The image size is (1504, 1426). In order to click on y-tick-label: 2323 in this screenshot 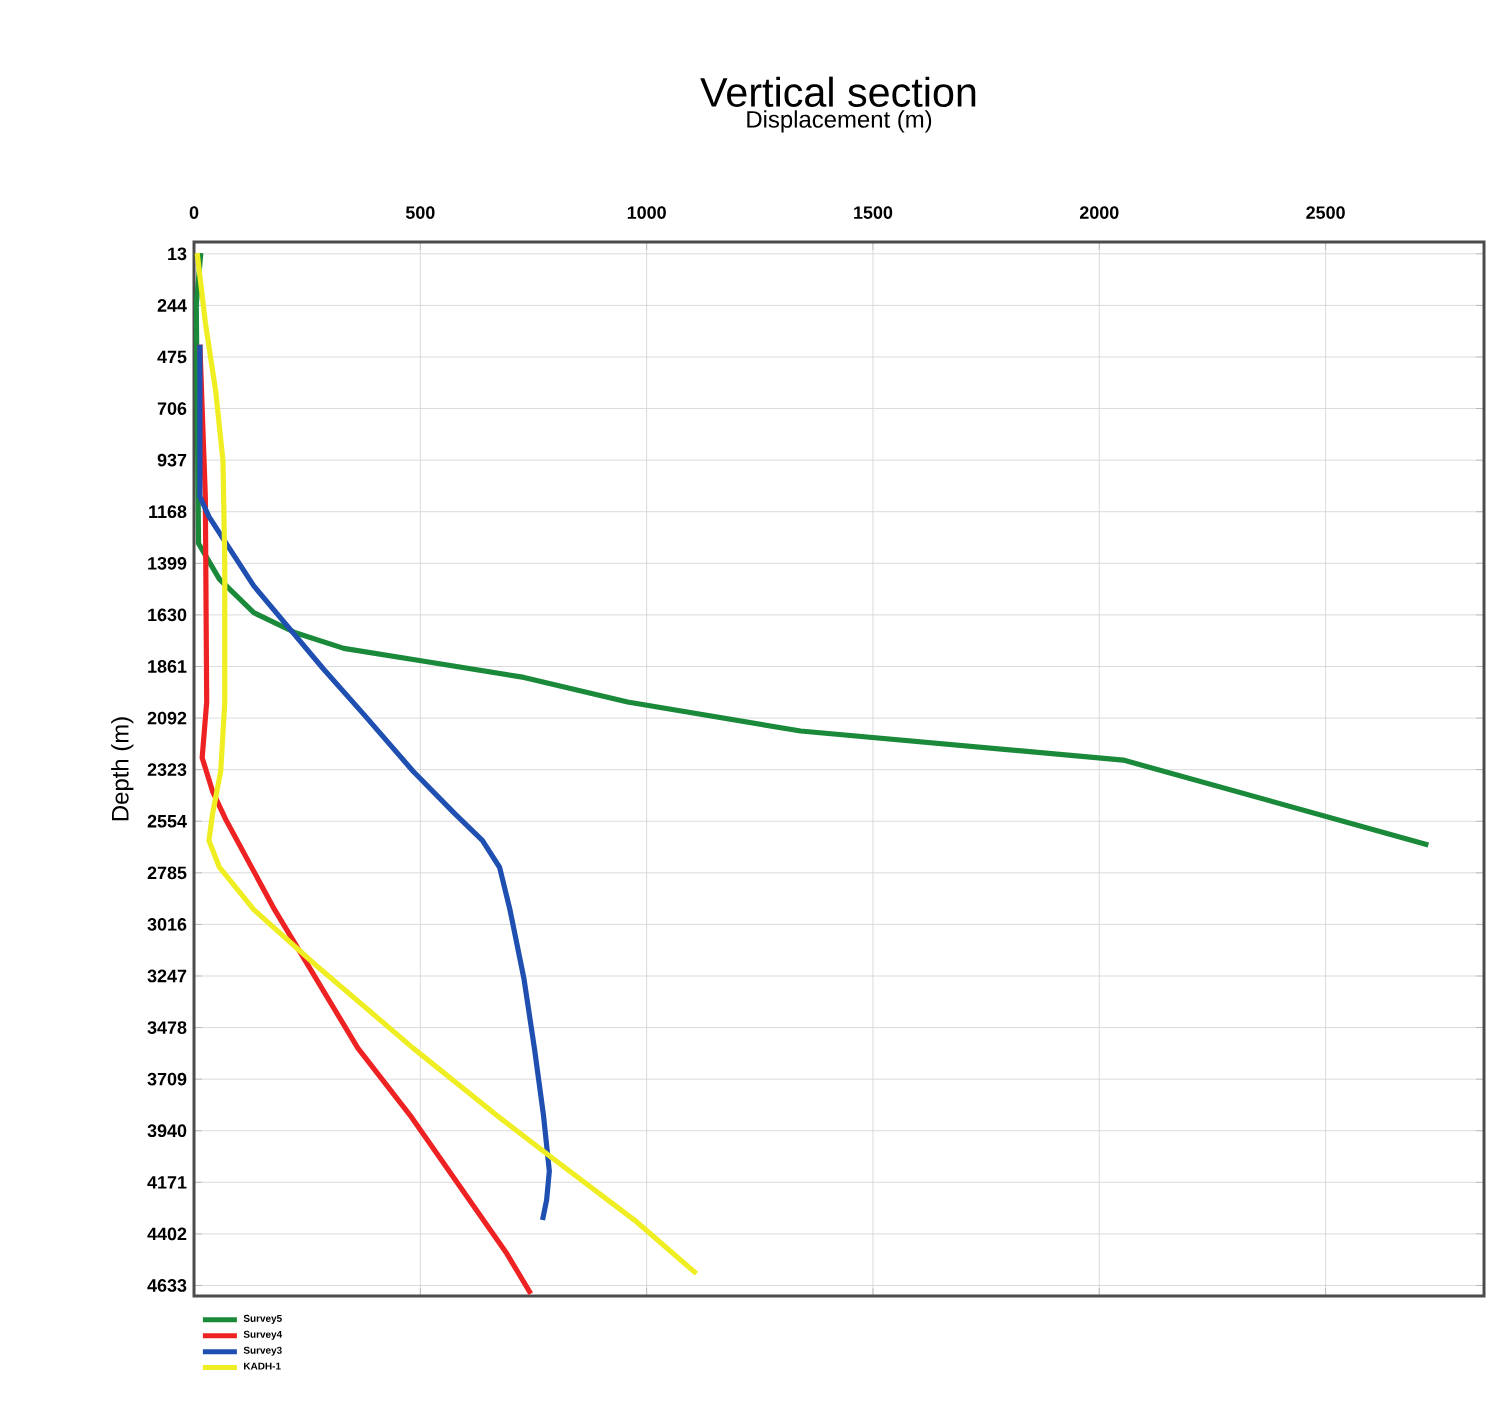, I will do `click(167, 769)`.